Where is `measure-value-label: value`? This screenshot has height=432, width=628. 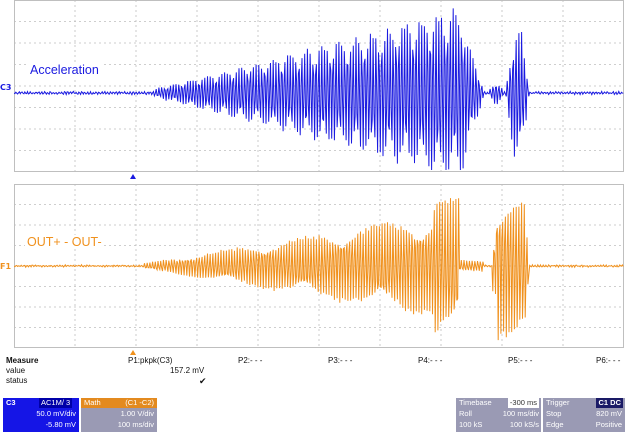
measure-value-label: value is located at coordinates (16, 370).